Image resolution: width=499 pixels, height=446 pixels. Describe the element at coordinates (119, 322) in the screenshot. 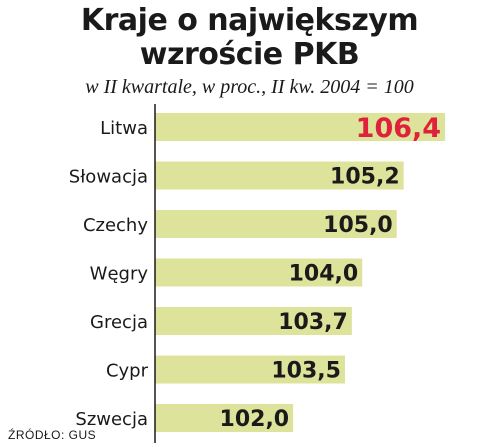

I see `category-label-5: Grecja` at that location.